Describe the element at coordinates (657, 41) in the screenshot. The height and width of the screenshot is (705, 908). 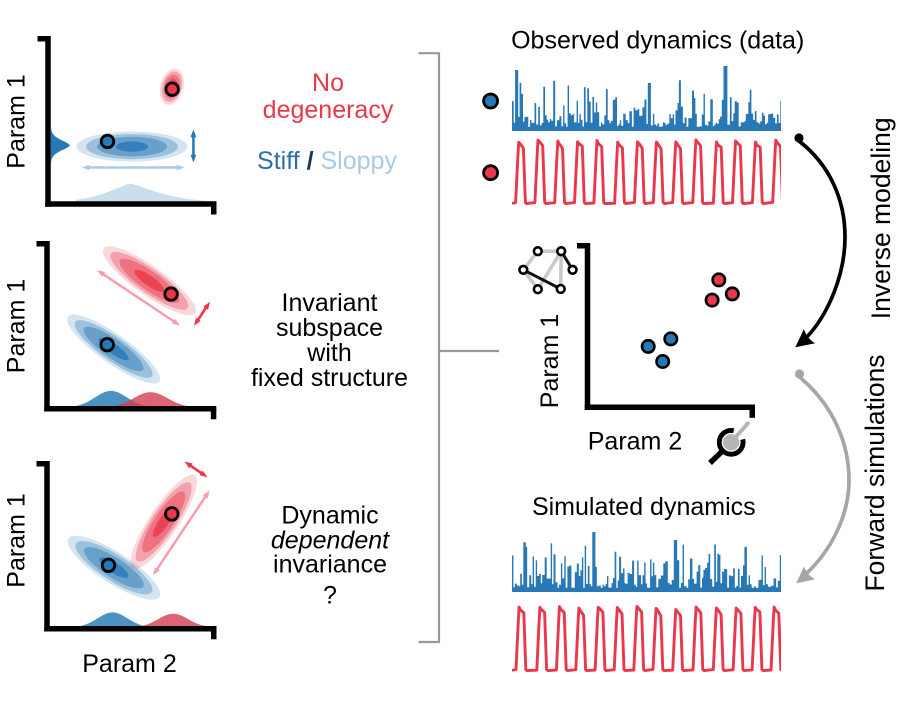
I see `svg-text: Observed dynamics (data)` at that location.